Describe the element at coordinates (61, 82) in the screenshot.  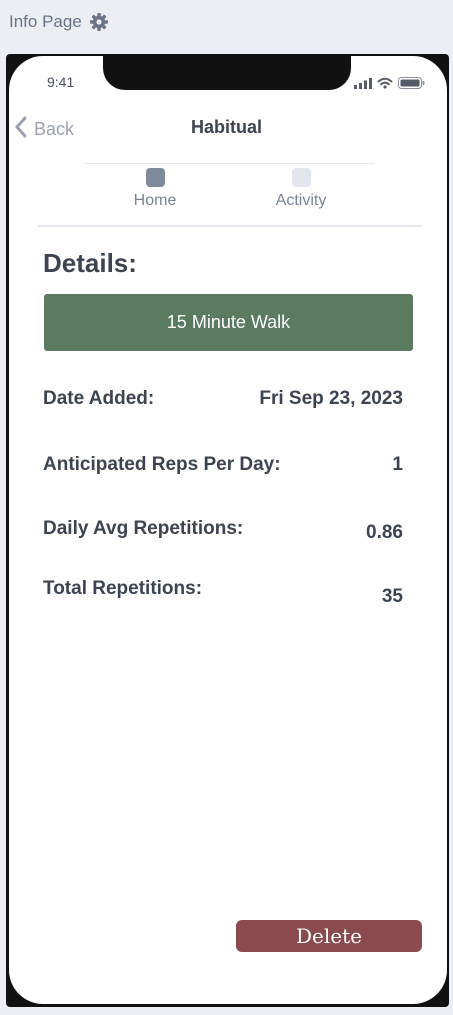
I see `status-time: 9:41` at that location.